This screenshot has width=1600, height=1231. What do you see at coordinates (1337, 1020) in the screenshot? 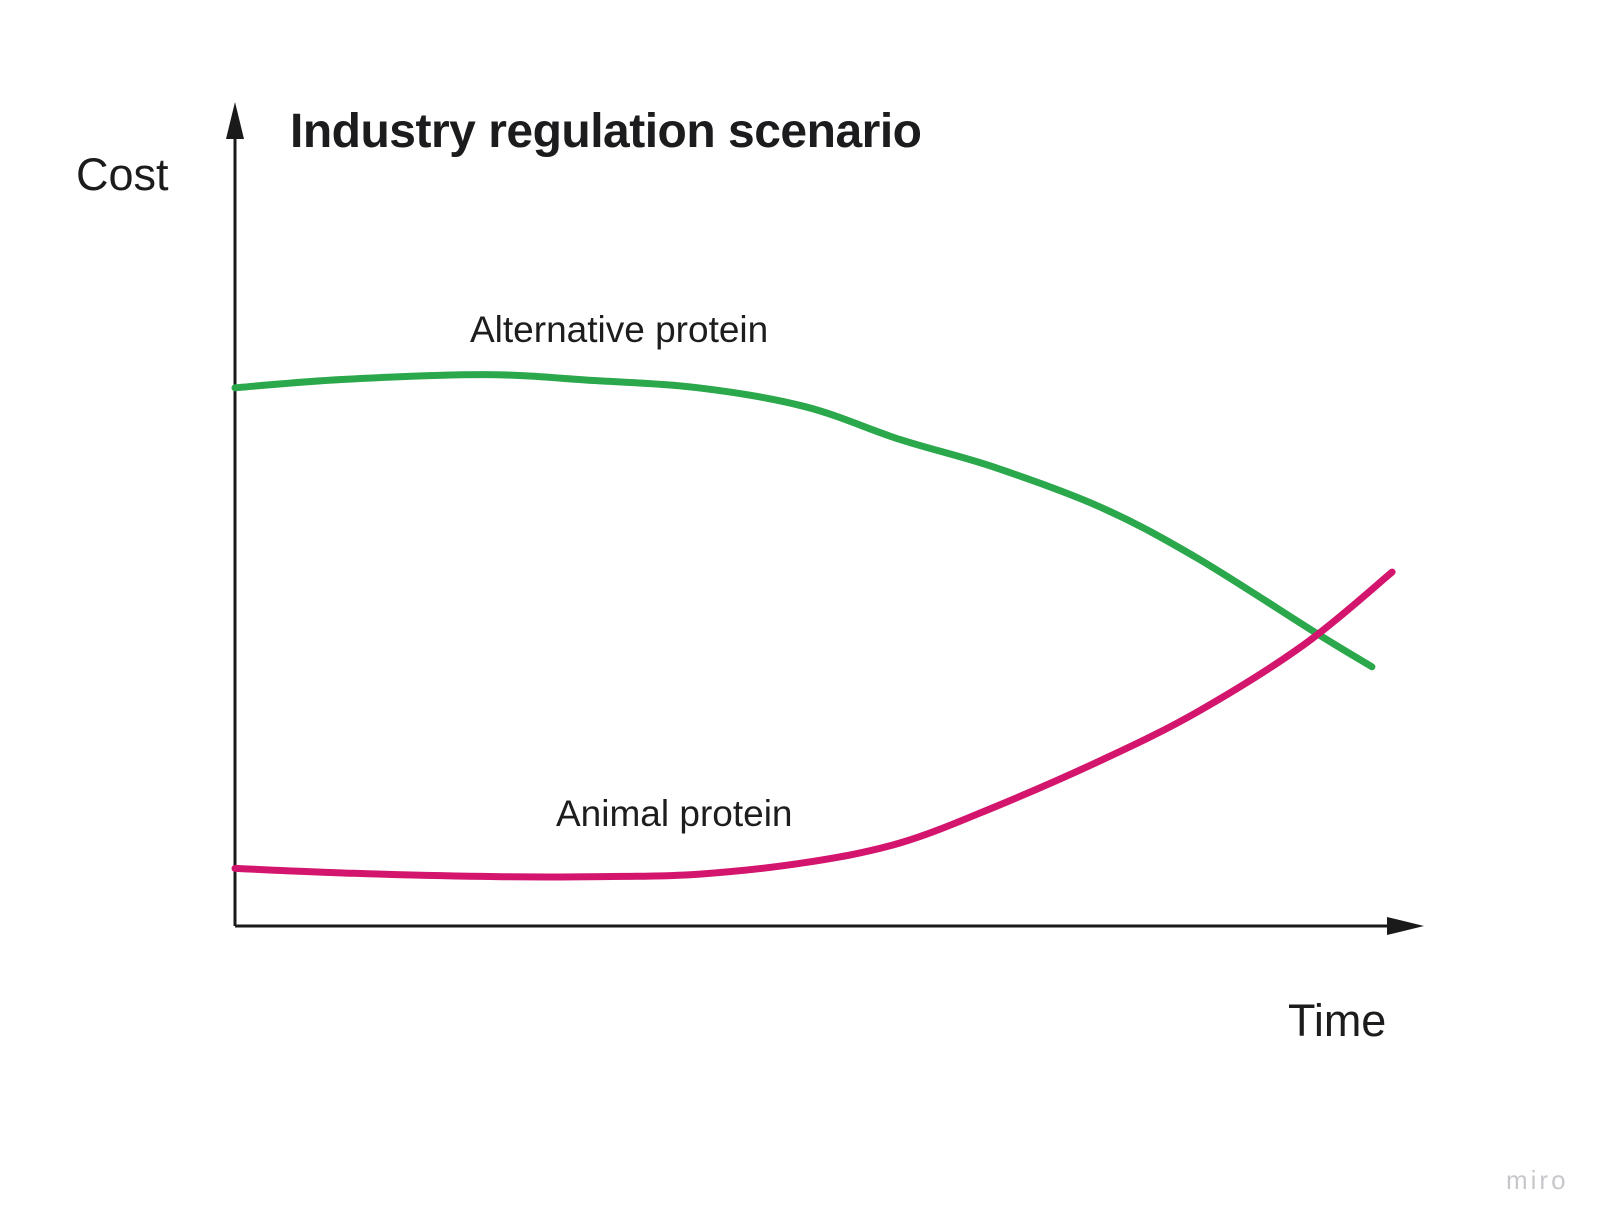
I see `x-axis-title: Time` at bounding box center [1337, 1020].